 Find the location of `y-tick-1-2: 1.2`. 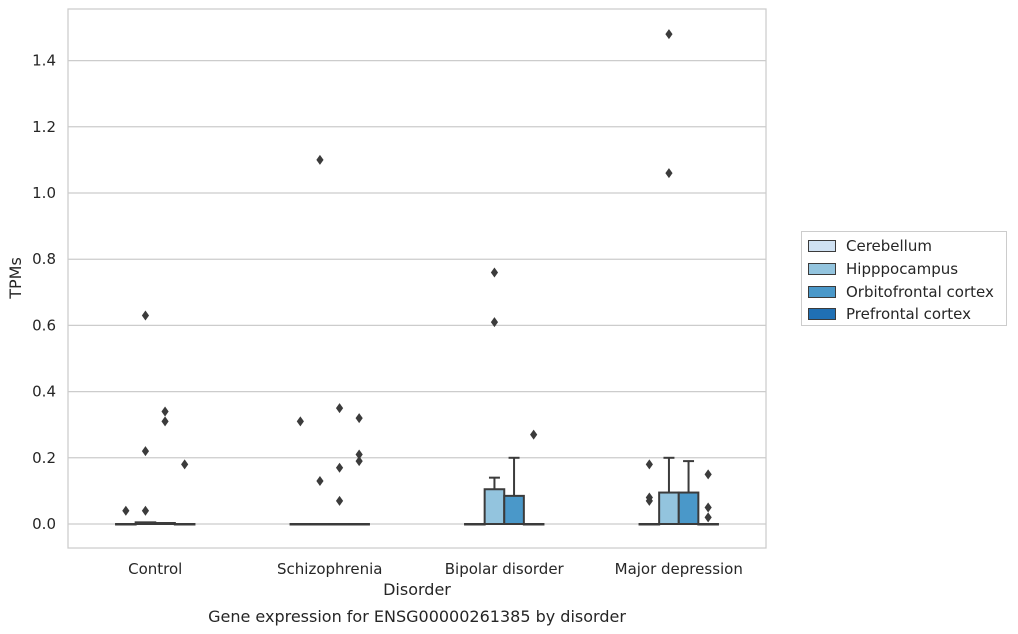

y-tick-1-2: 1.2 is located at coordinates (44, 127).